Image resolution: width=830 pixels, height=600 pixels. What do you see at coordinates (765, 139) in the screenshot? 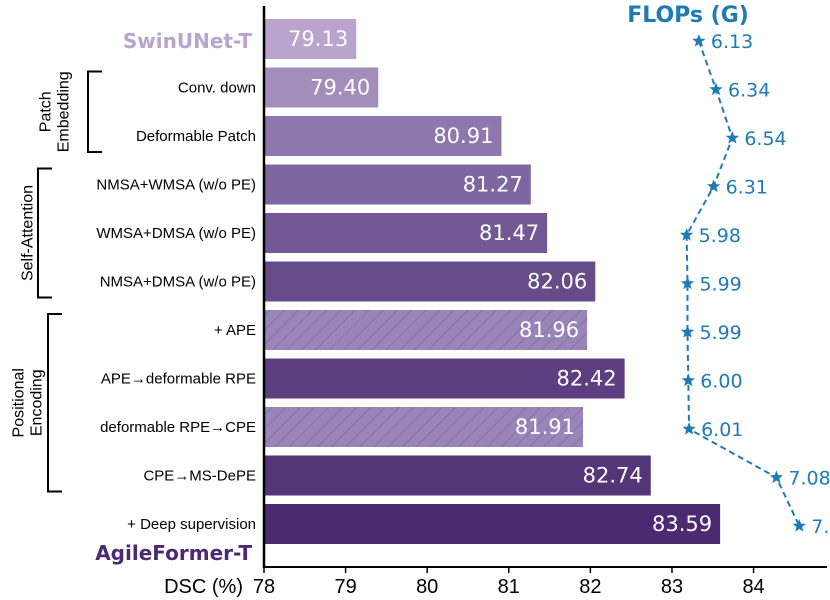
I see `flops-value-label-2: 6.54` at bounding box center [765, 139].